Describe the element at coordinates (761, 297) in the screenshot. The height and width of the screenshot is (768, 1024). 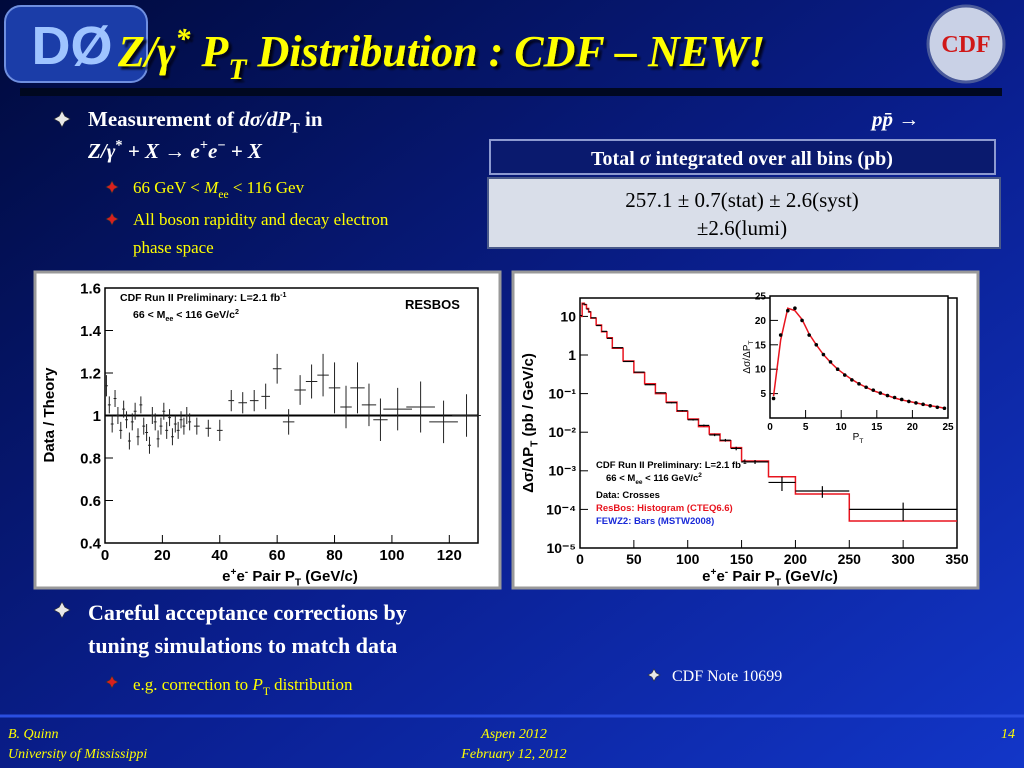
I see `y-tick-label: 25` at that location.